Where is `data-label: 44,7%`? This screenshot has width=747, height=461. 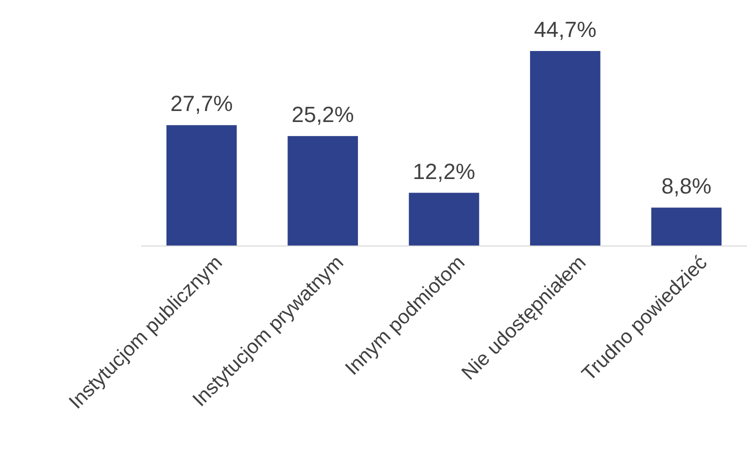 data-label: 44,7% is located at coordinates (565, 29).